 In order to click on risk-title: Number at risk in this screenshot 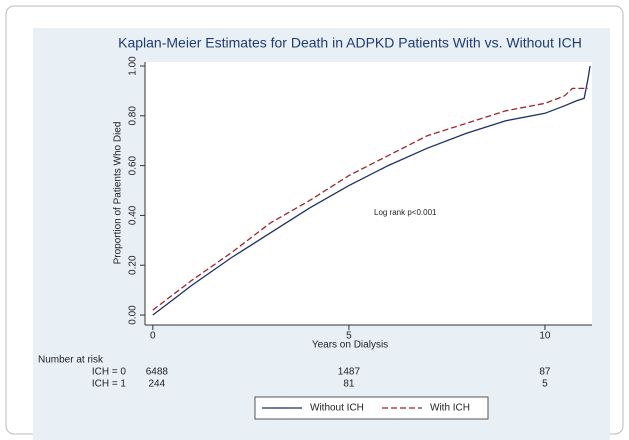, I will do `click(71, 360)`.